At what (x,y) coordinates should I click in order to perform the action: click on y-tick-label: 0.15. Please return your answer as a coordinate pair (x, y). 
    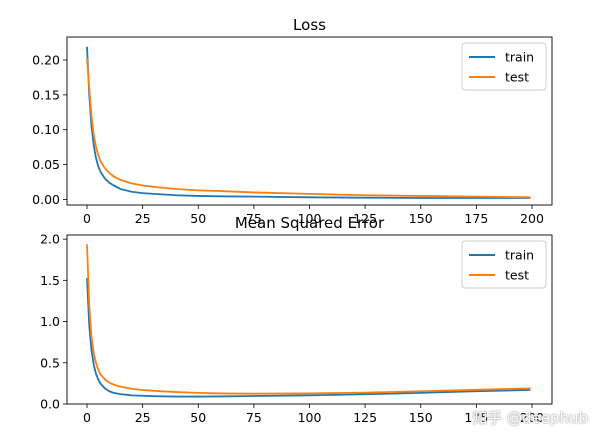
    Looking at the image, I should click on (46, 94).